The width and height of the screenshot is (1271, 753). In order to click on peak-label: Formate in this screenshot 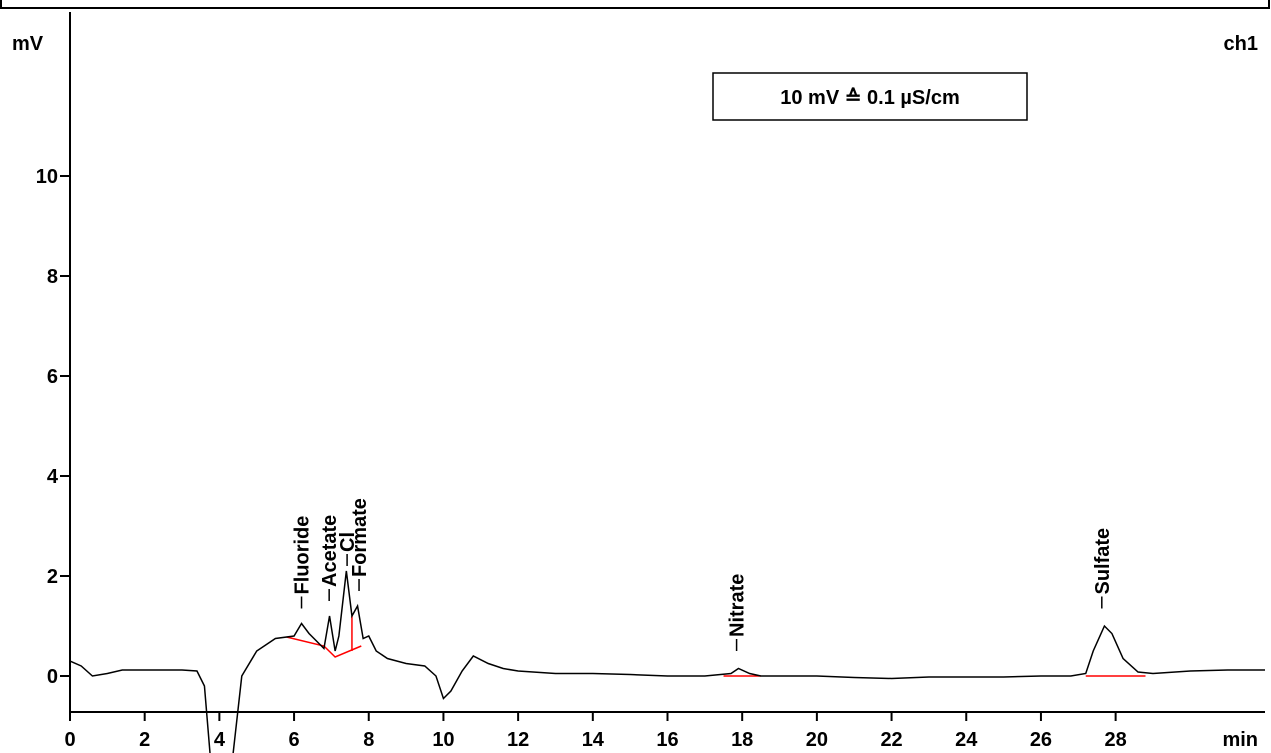, I will do `click(360, 537)`.